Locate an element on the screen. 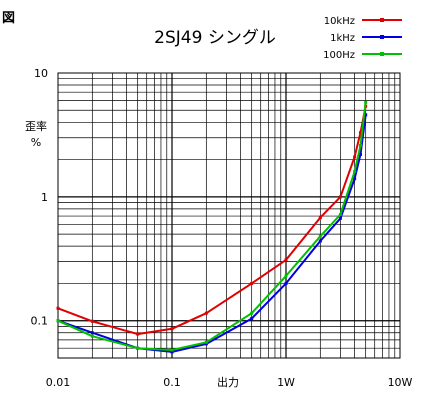 Image resolution: width=430 pixels, height=400 pixels. x-tick-label: 10W is located at coordinates (400, 382).